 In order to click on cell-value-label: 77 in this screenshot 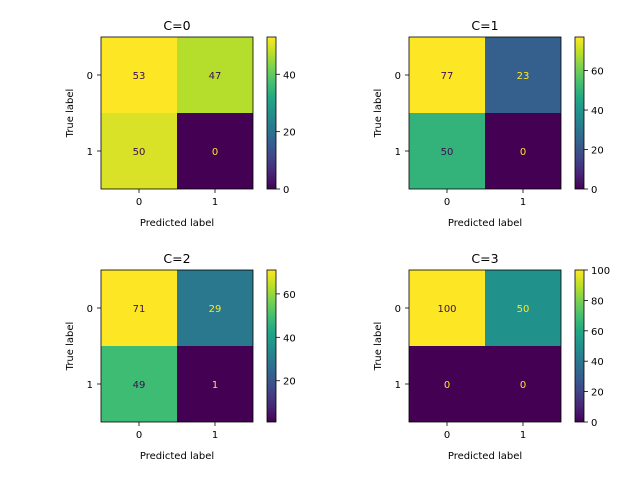, I will do `click(447, 76)`.